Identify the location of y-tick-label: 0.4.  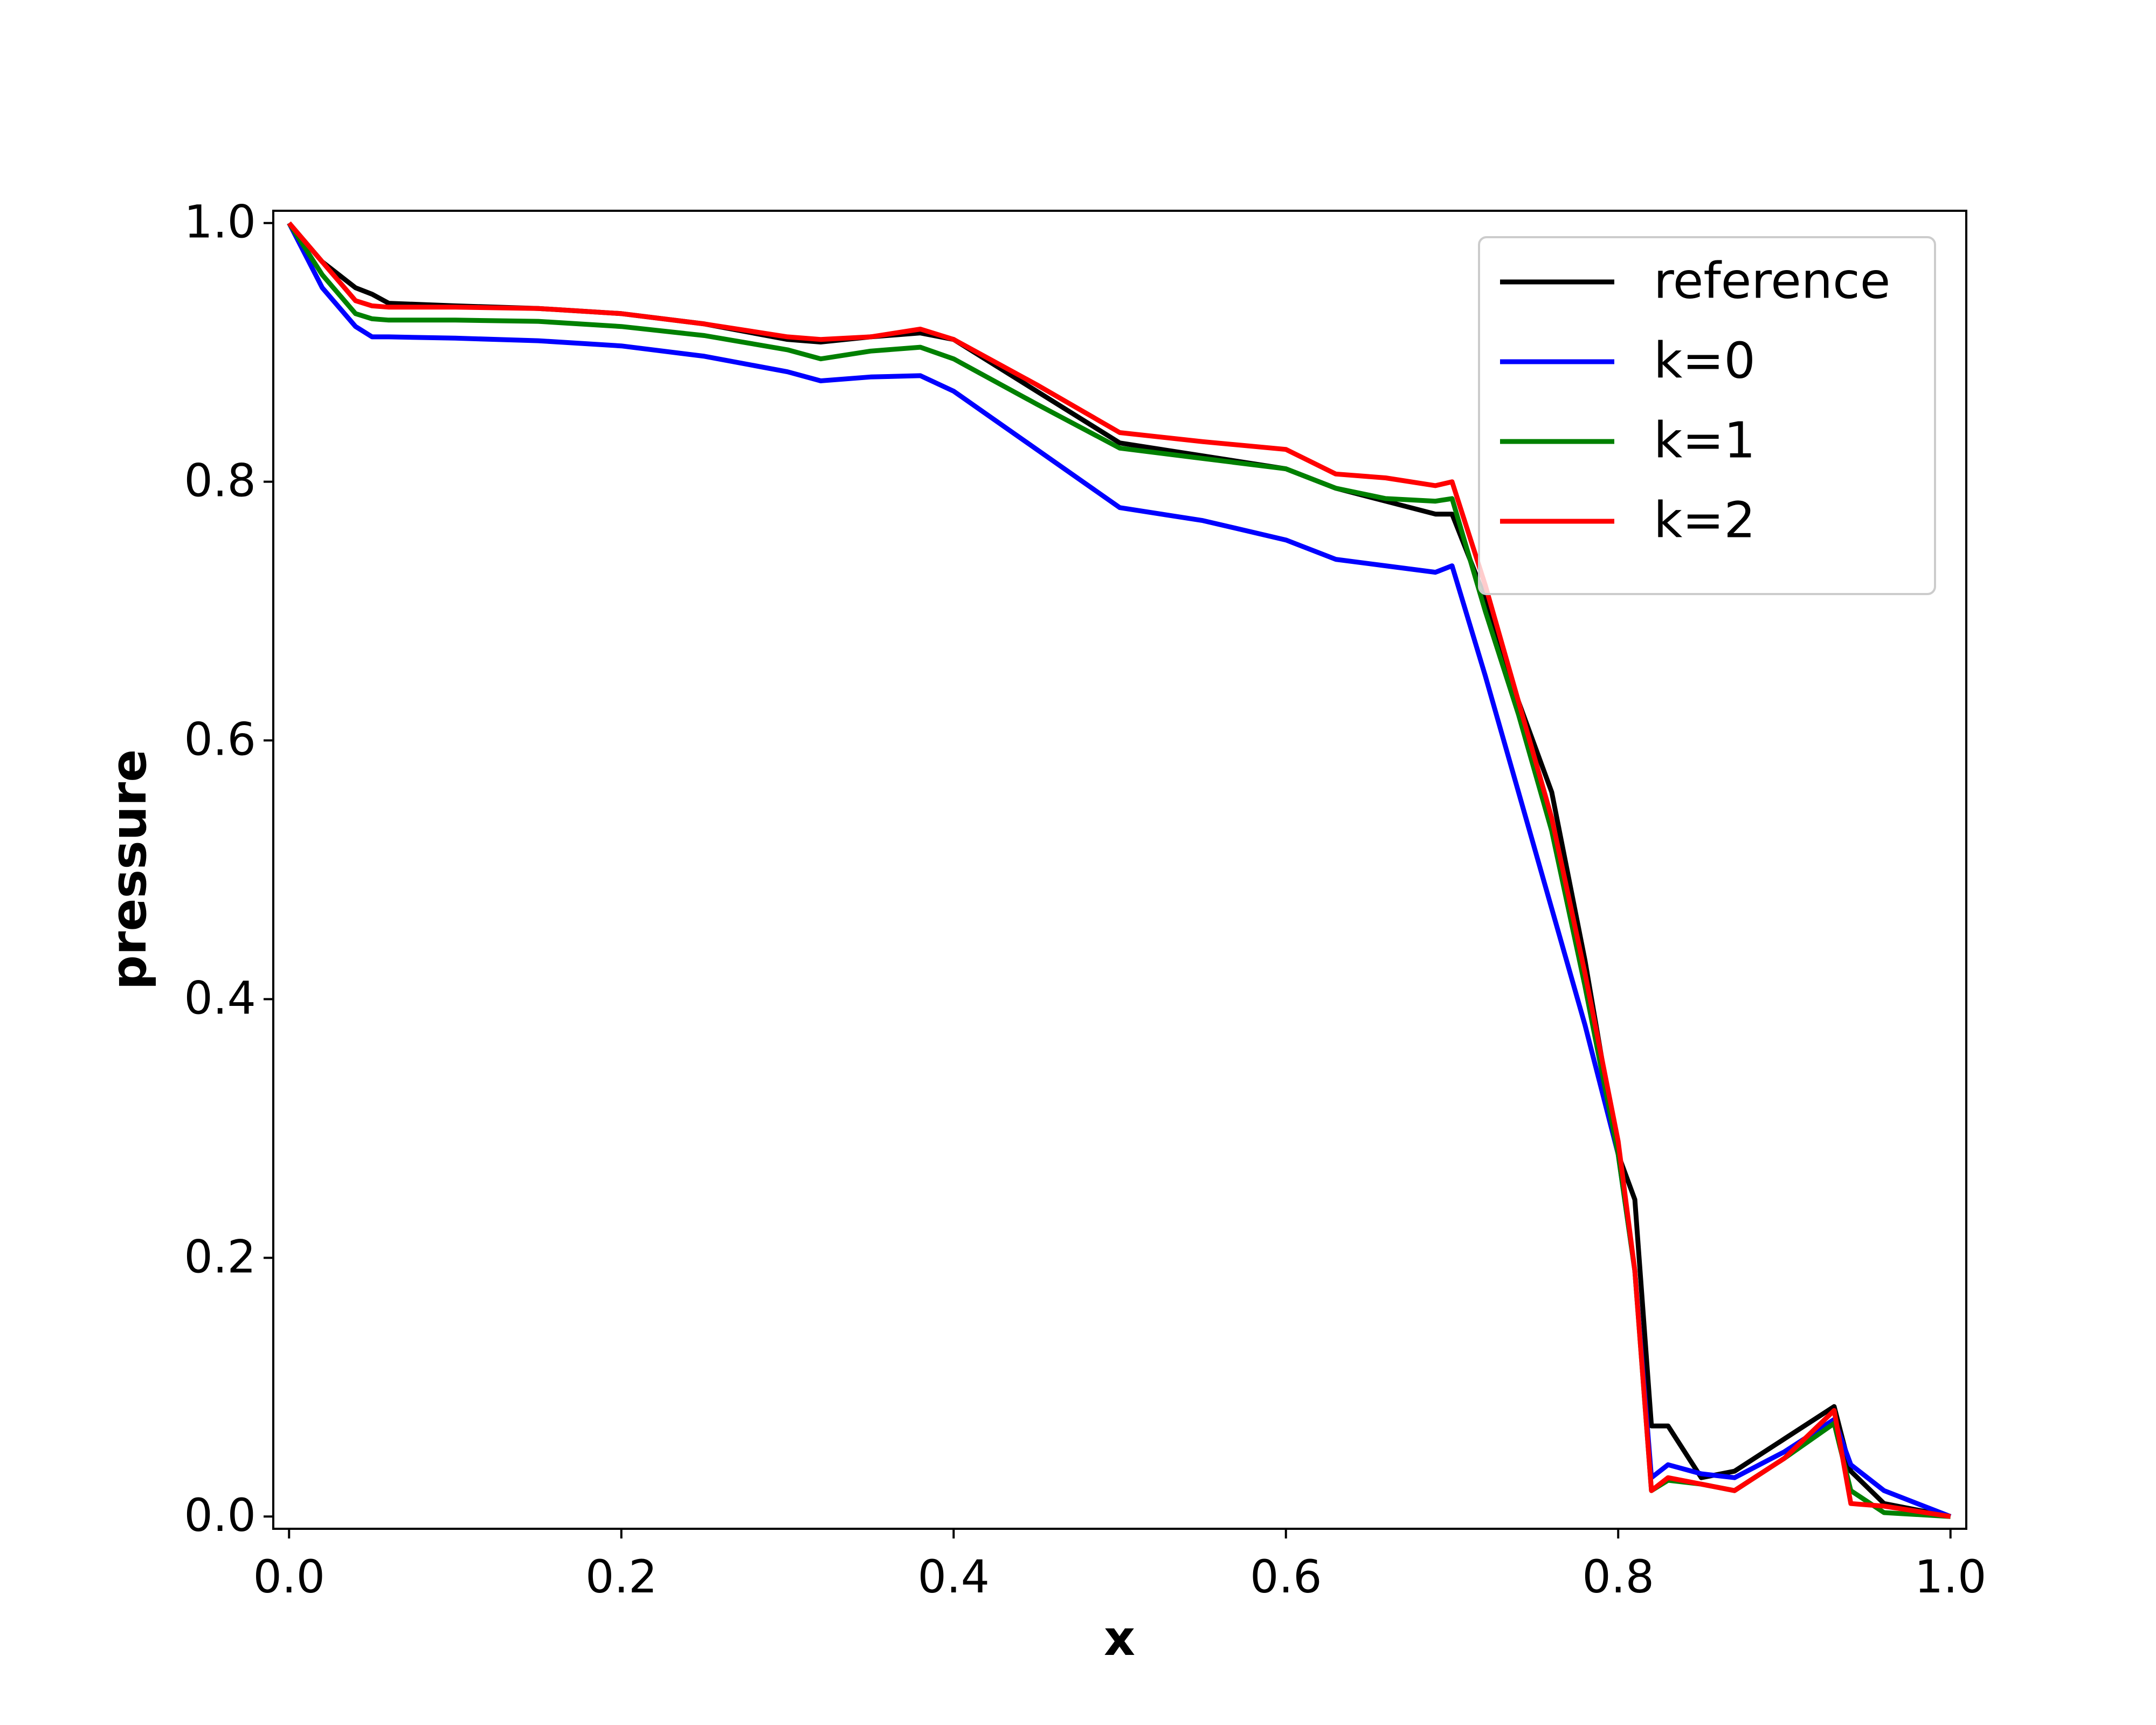
(220, 997).